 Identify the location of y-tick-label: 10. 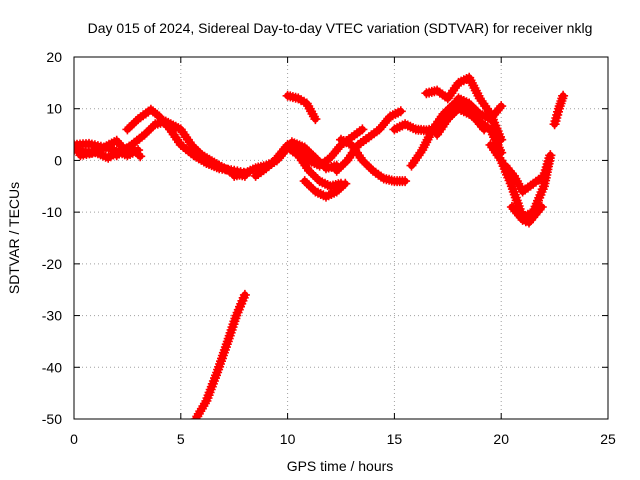
(54, 109).